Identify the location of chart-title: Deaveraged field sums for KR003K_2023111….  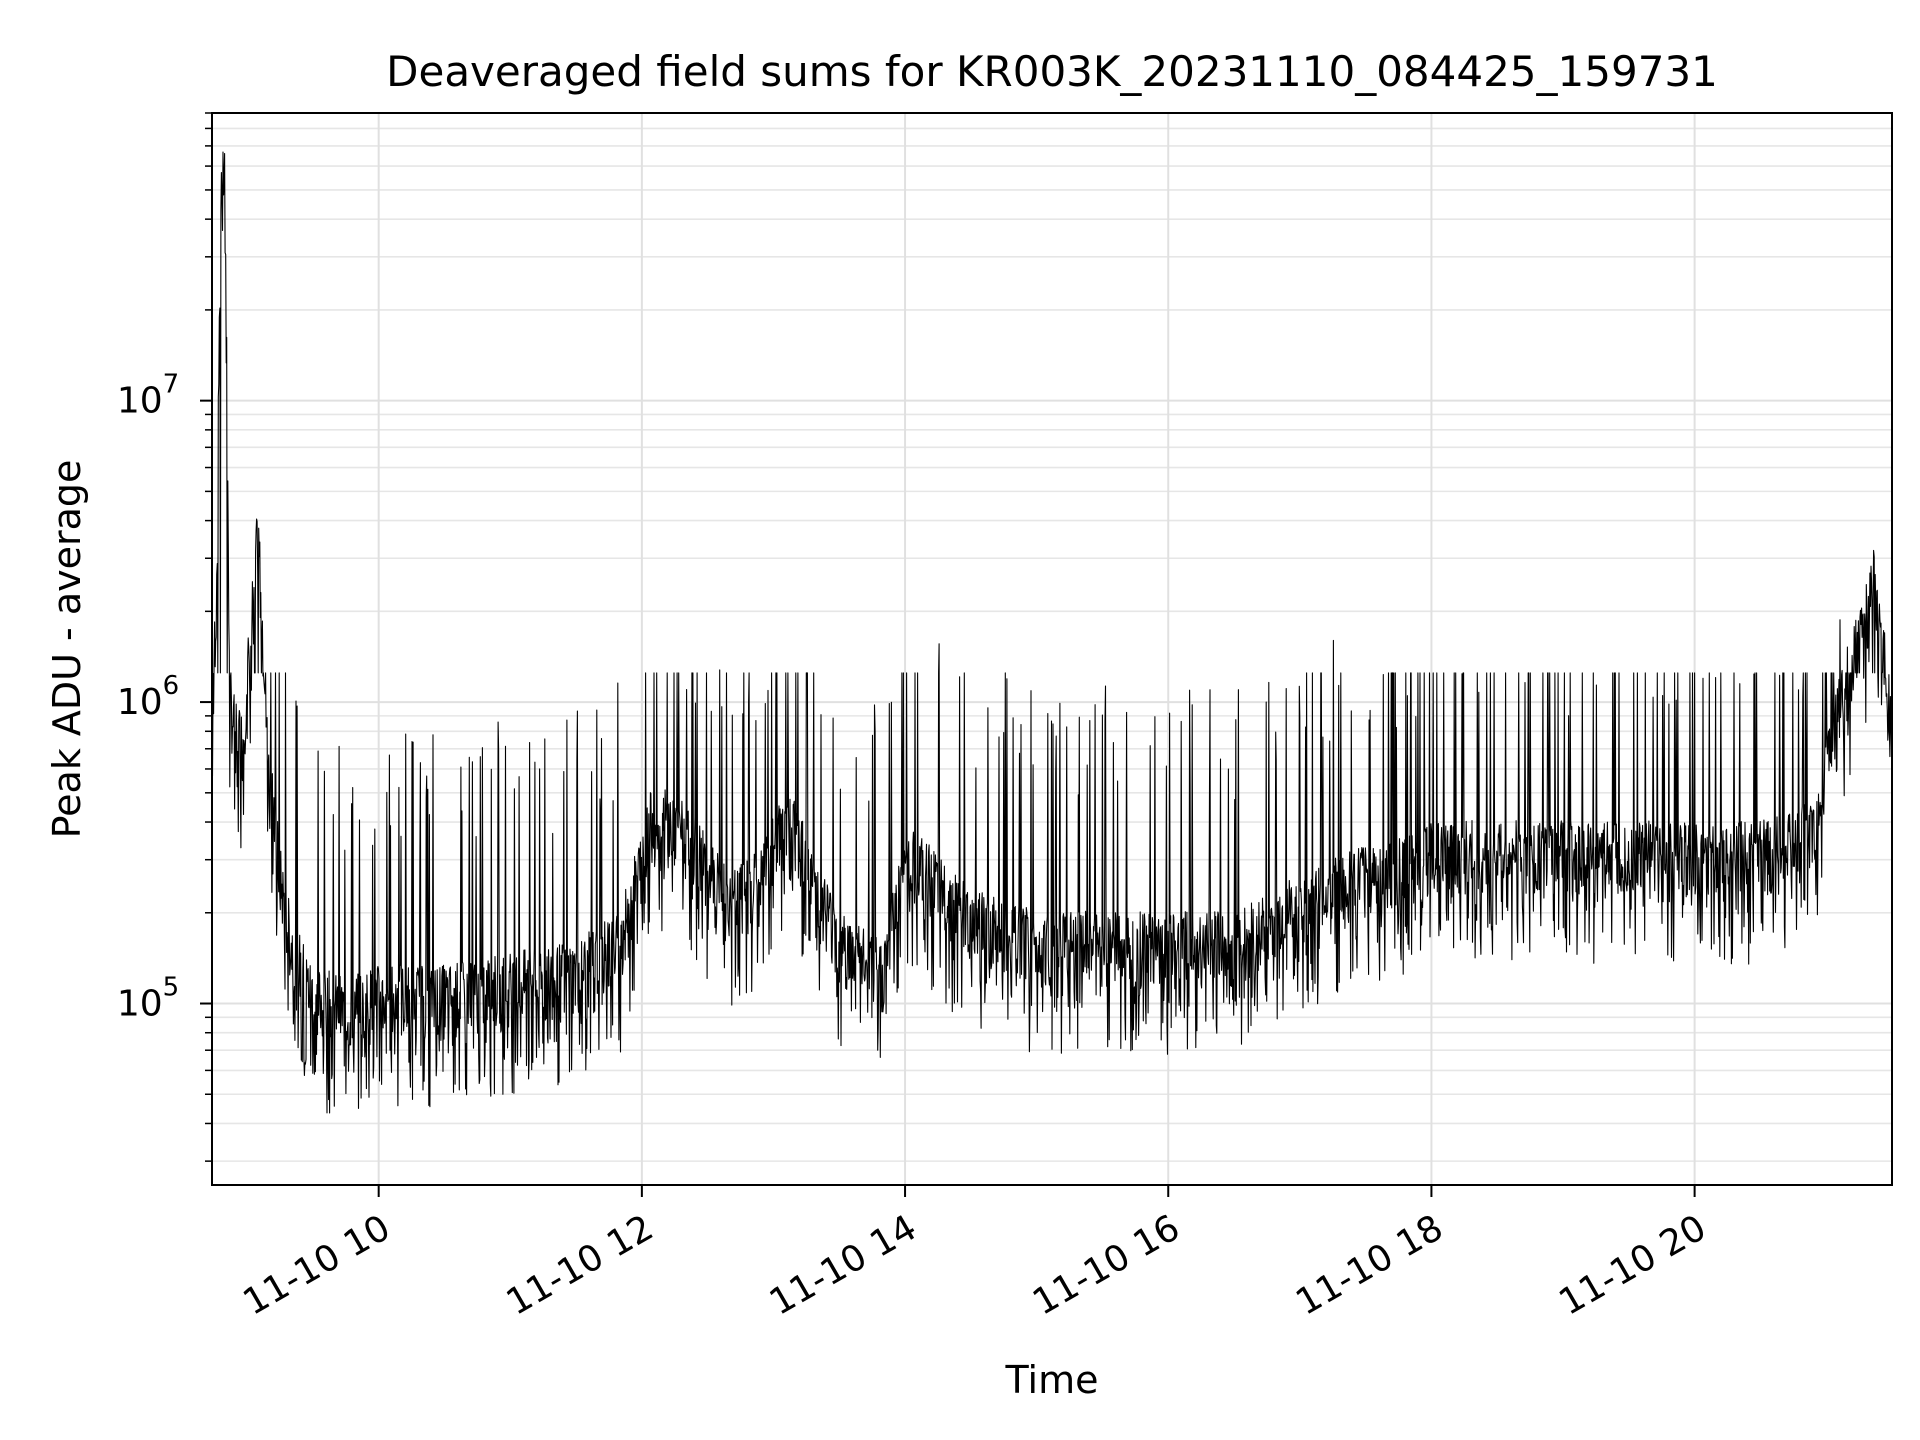
(1052, 71).